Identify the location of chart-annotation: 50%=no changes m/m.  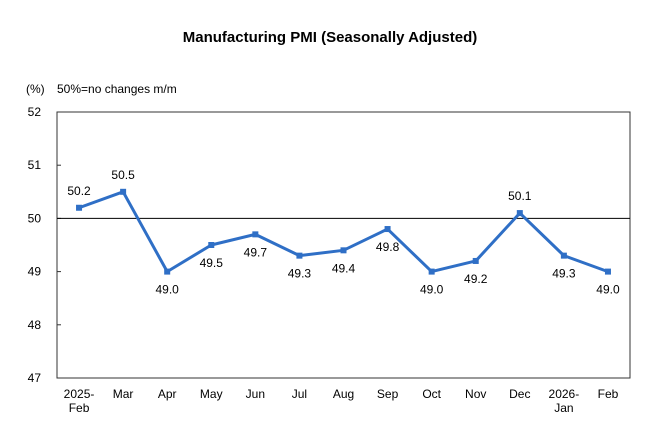
(117, 89).